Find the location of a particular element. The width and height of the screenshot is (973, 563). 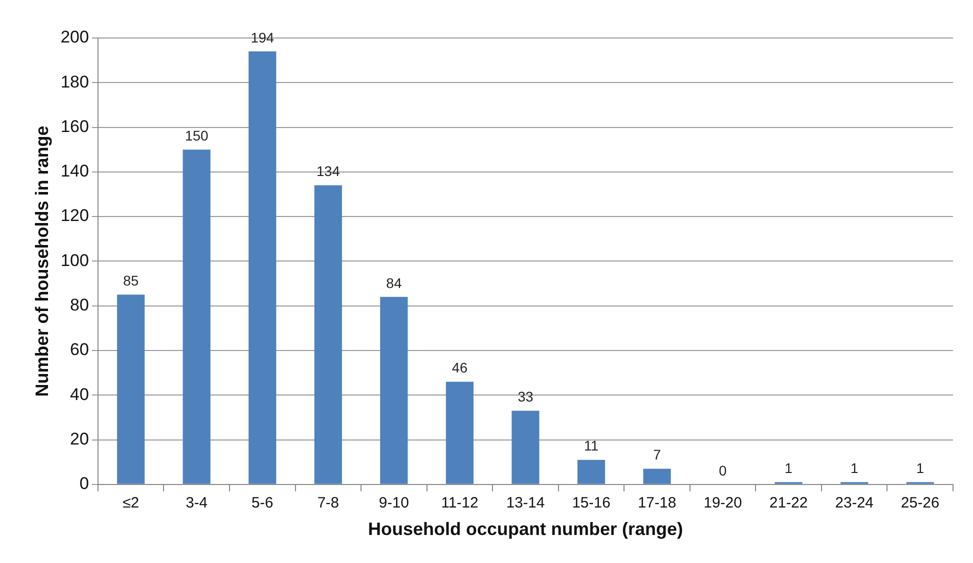

y-tick-label: 40 is located at coordinates (79, 394).